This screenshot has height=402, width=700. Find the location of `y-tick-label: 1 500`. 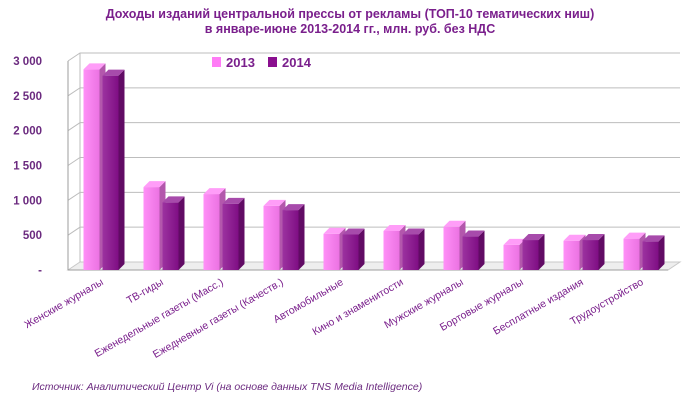

y-tick-label: 1 500 is located at coordinates (27, 167).